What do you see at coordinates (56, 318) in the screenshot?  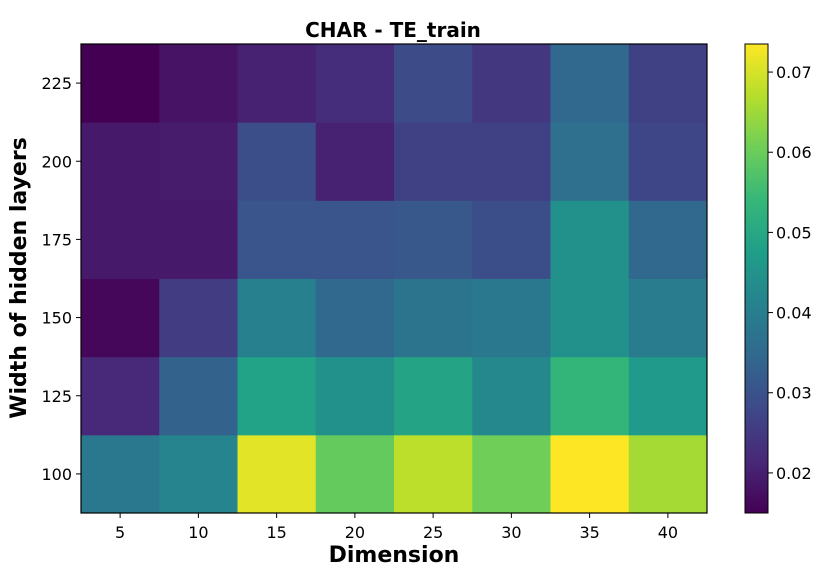 I see `y-tick-label: 150` at bounding box center [56, 318].